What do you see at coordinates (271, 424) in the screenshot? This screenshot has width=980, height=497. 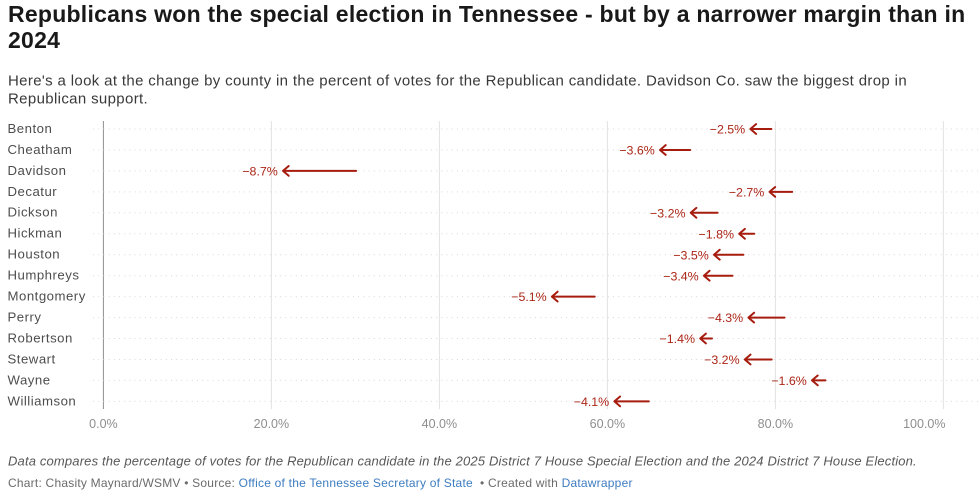 I see `svg-text: 20.0%` at bounding box center [271, 424].